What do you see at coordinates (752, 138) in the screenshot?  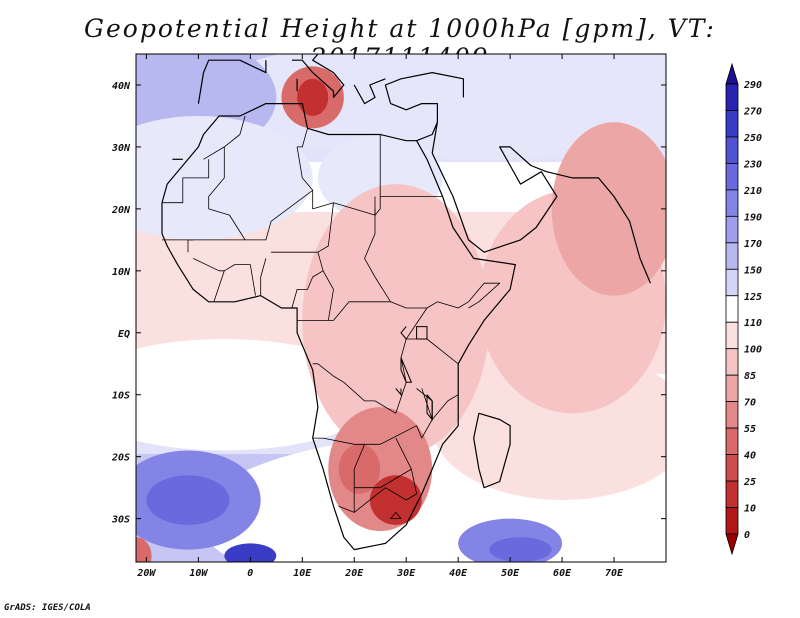 I see `colorbar-label-2: 250` at bounding box center [752, 138].